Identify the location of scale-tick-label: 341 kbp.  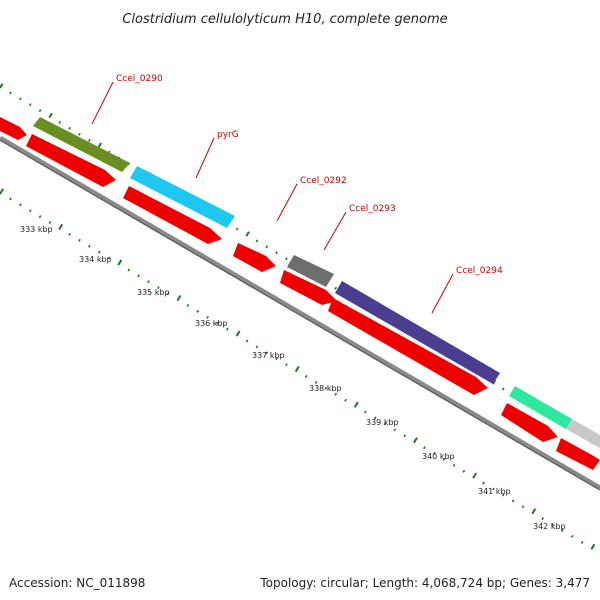
(494, 491).